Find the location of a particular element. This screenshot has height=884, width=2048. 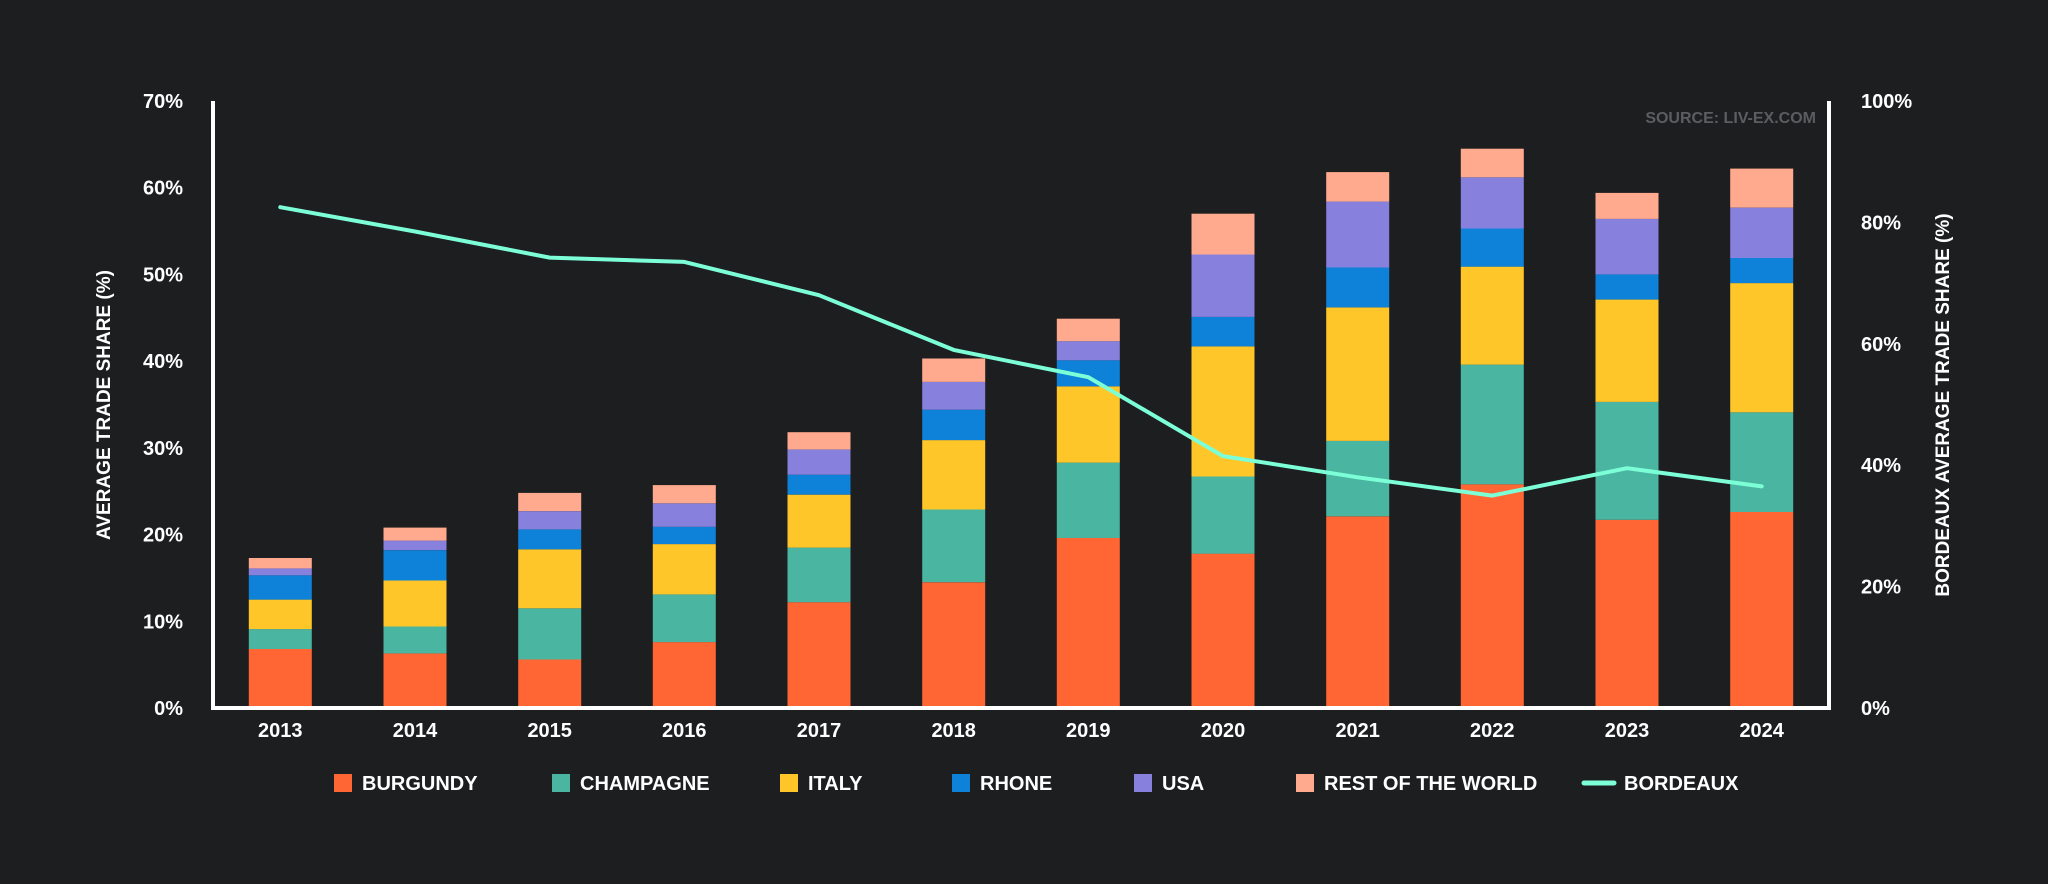

bar-italy-2024 is located at coordinates (1762, 348).